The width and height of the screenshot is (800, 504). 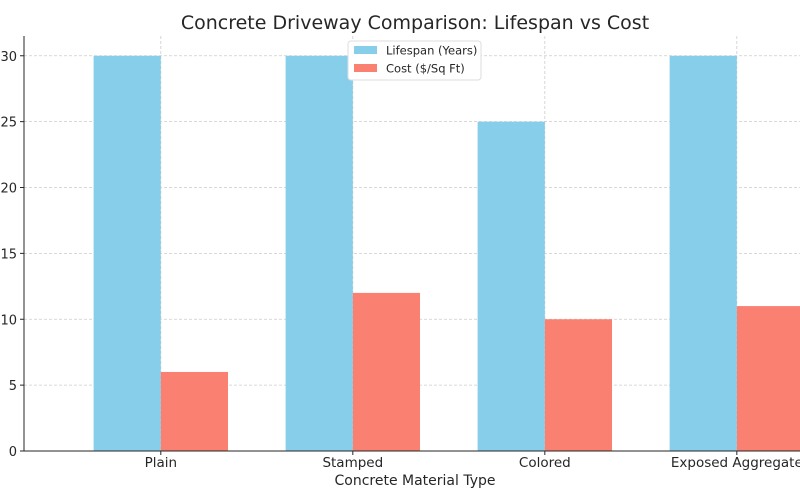 I want to click on bar-lifespan-colored, so click(x=511, y=286).